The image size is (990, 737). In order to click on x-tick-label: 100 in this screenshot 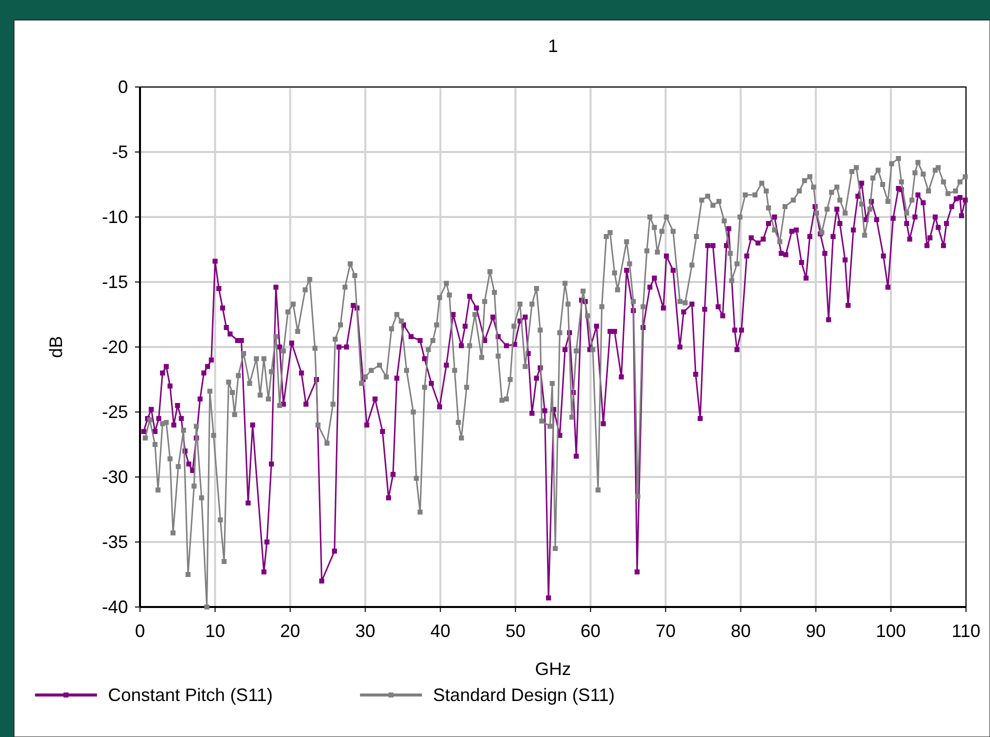, I will do `click(891, 631)`.